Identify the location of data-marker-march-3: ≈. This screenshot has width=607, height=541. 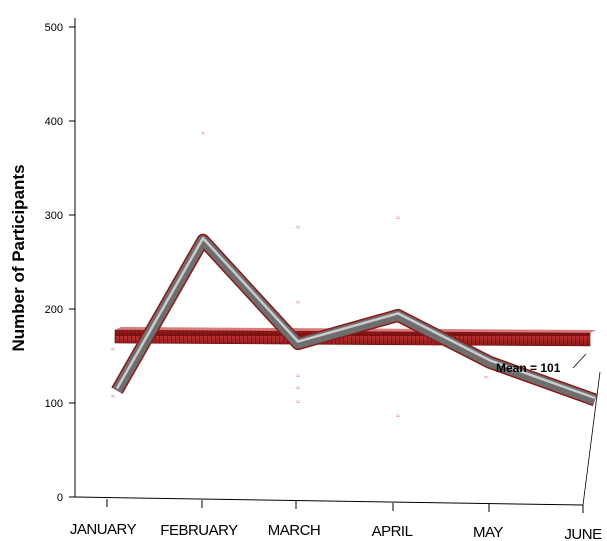
(298, 388).